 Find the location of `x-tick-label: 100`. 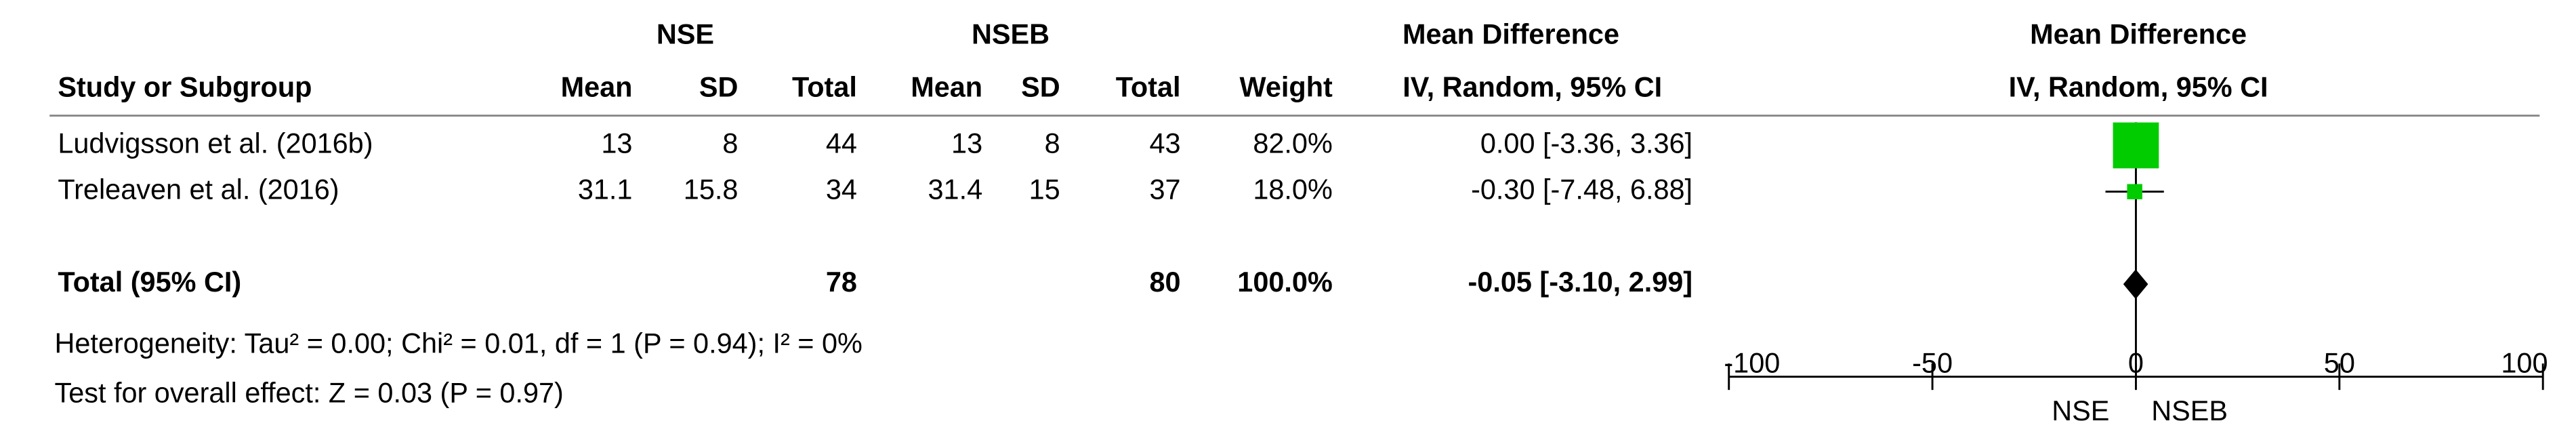

x-tick-label: 100 is located at coordinates (2524, 363).